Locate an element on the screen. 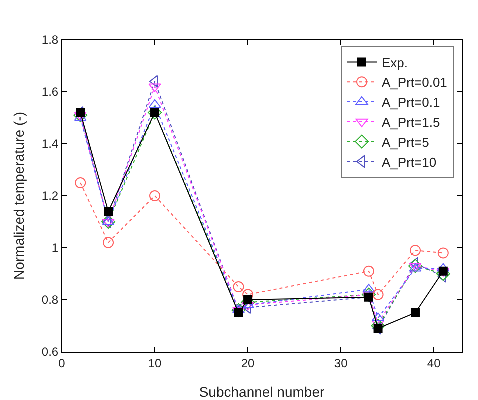 The height and width of the screenshot is (400, 478). y-tick-label: 1 is located at coordinates (55, 248).